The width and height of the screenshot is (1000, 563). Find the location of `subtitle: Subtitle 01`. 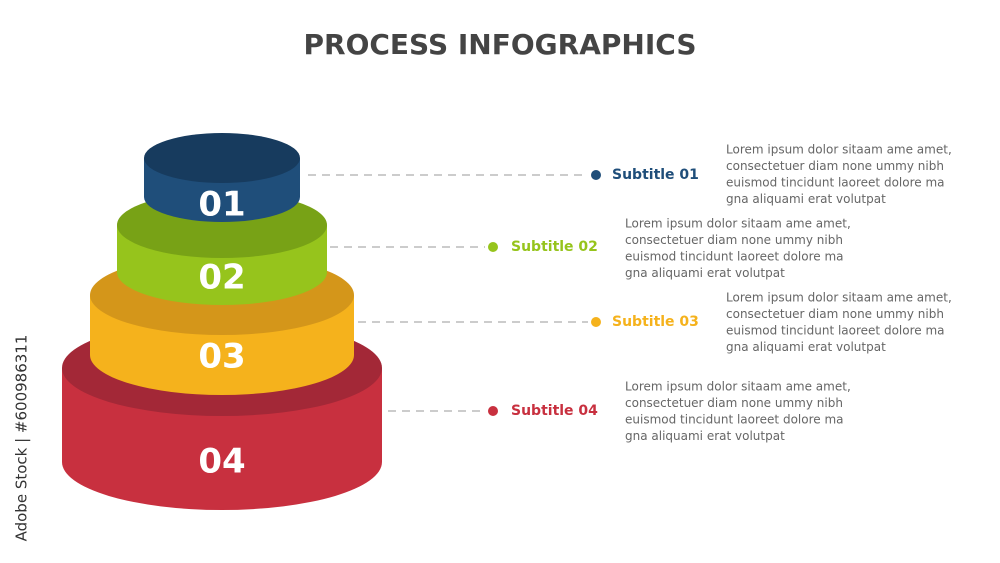

subtitle: Subtitle 01 is located at coordinates (655, 175).